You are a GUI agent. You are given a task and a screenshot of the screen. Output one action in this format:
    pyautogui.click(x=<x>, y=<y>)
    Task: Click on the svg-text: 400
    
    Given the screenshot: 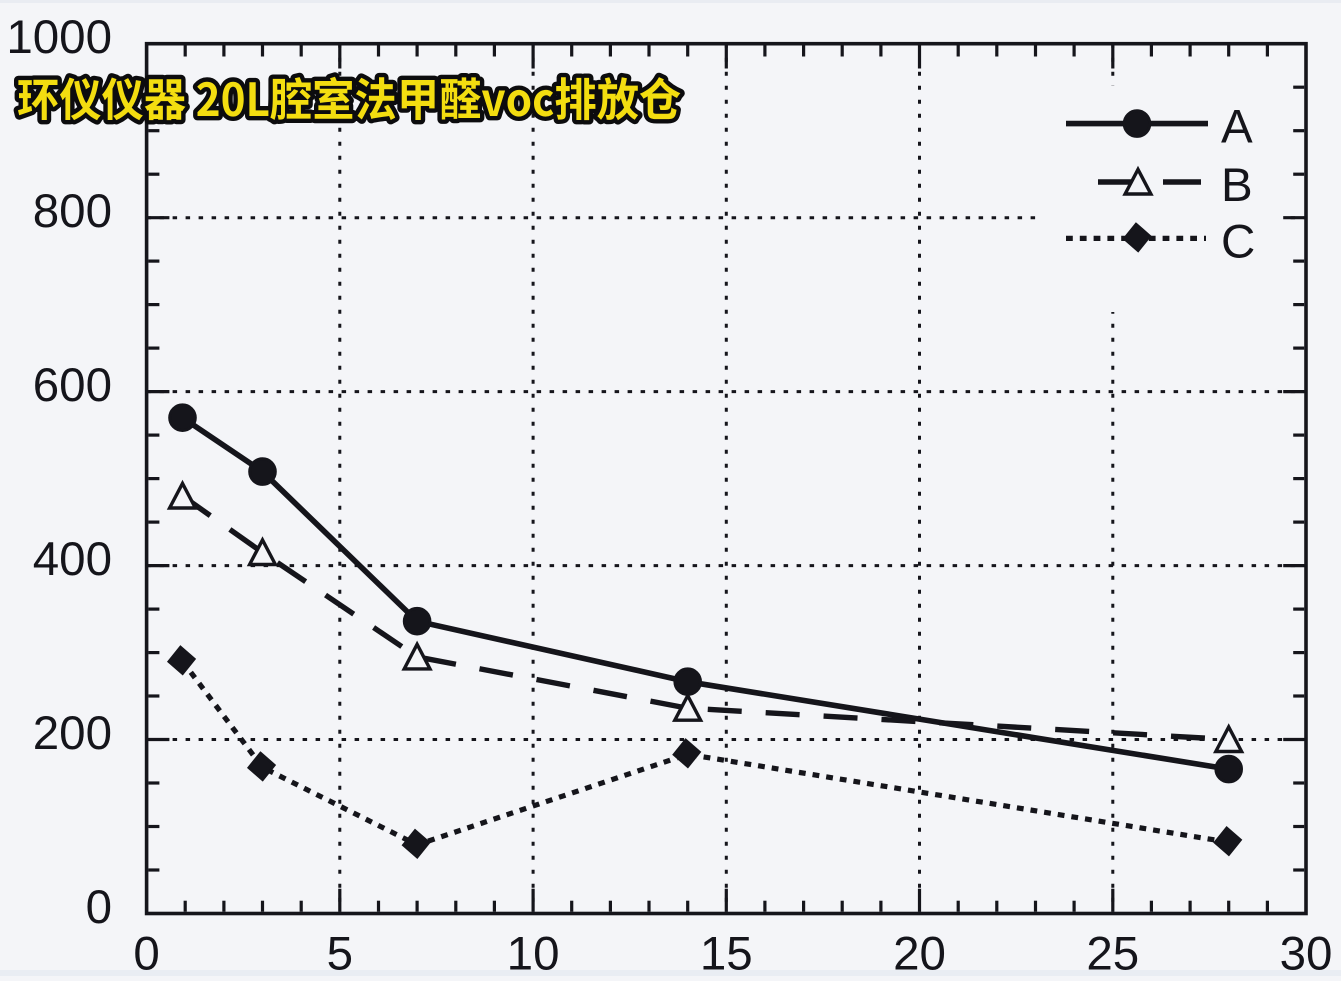 What is the action you would take?
    pyautogui.click(x=72, y=559)
    